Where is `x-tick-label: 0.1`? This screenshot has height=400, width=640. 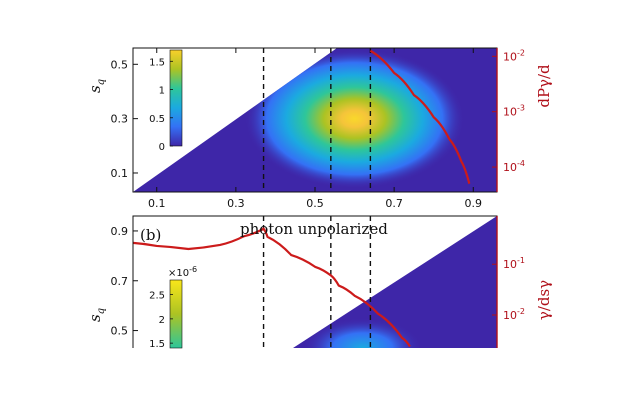 x-tick-label: 0.1 is located at coordinates (157, 203).